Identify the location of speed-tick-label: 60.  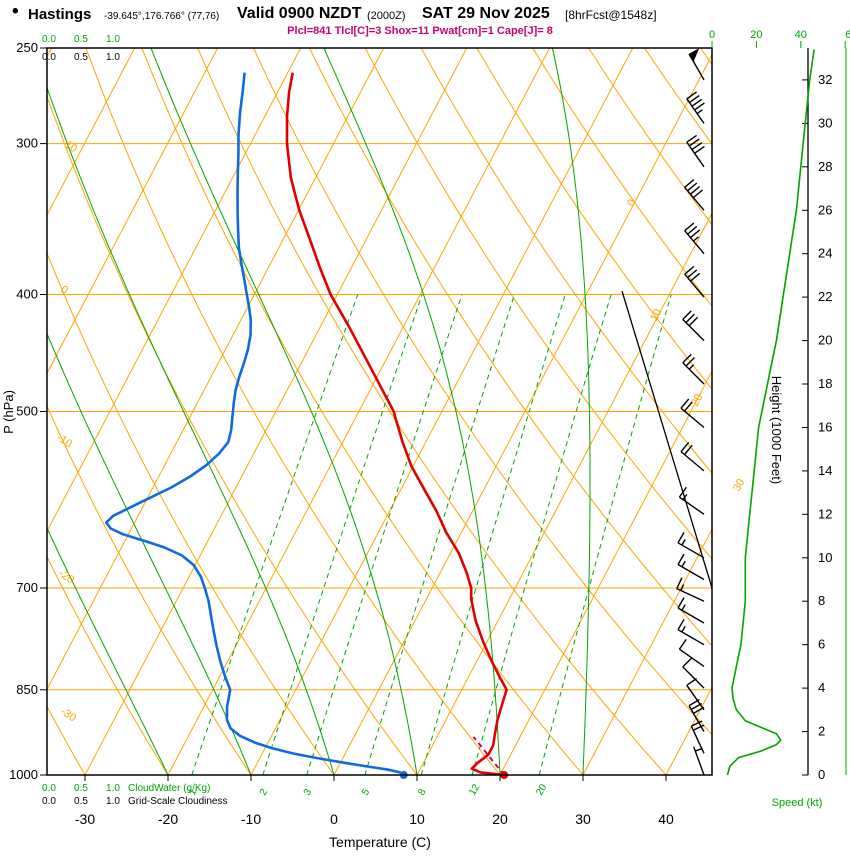
(847, 35).